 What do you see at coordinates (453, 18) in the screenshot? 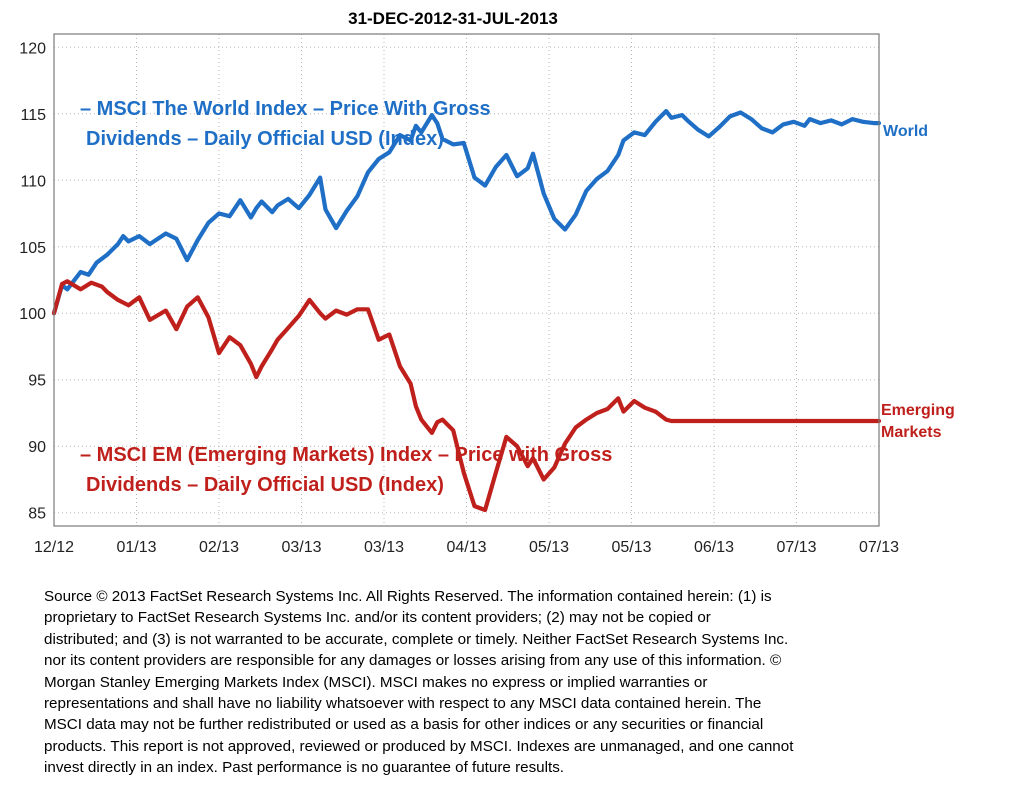
I see `chart-title: 31-DEC-2012-31-JUL-2013` at bounding box center [453, 18].